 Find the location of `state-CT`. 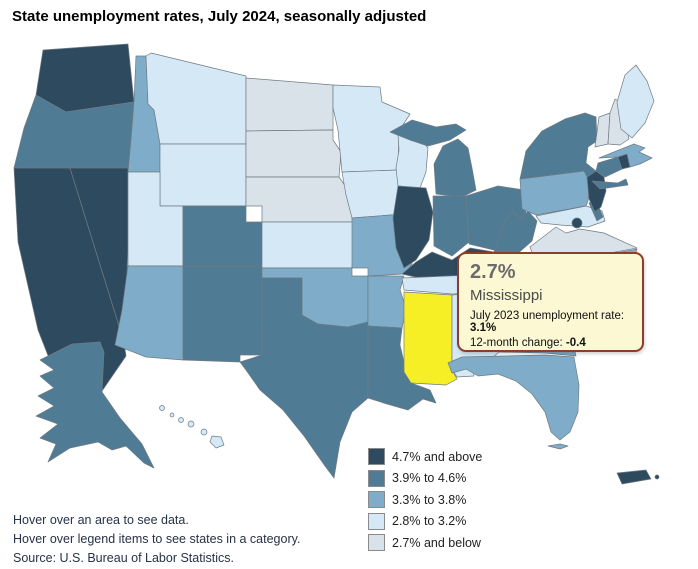

state-CT is located at coordinates (609, 167).